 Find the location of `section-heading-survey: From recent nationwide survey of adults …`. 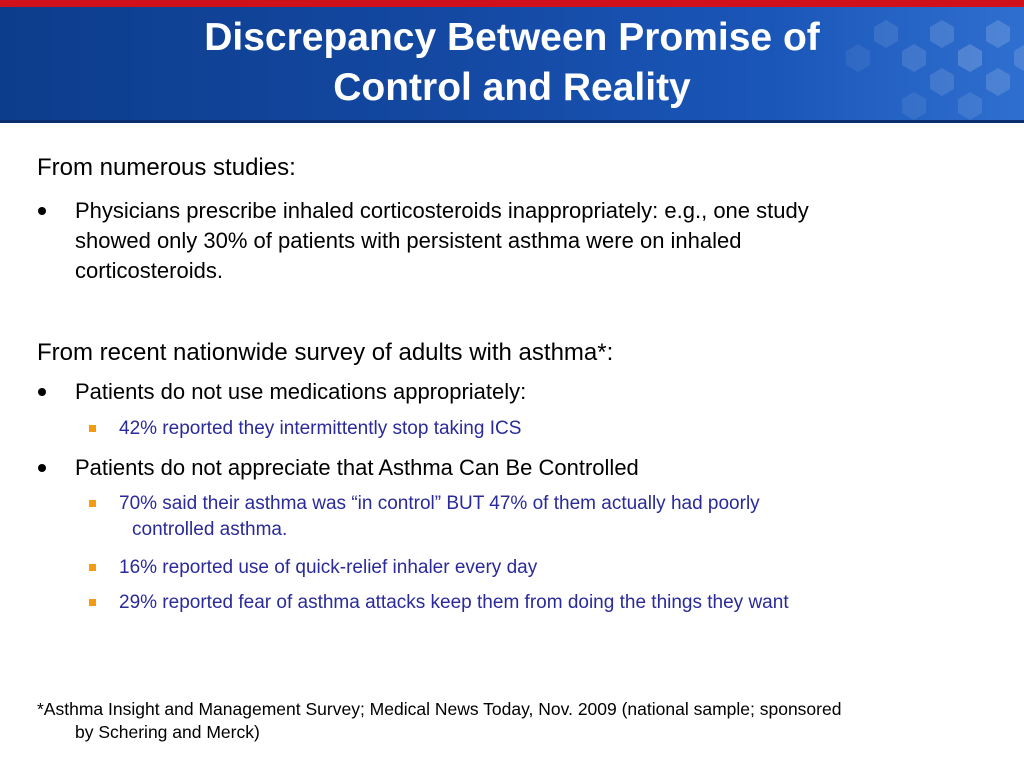

section-heading-survey: From recent nationwide survey of adults … is located at coordinates (325, 352).